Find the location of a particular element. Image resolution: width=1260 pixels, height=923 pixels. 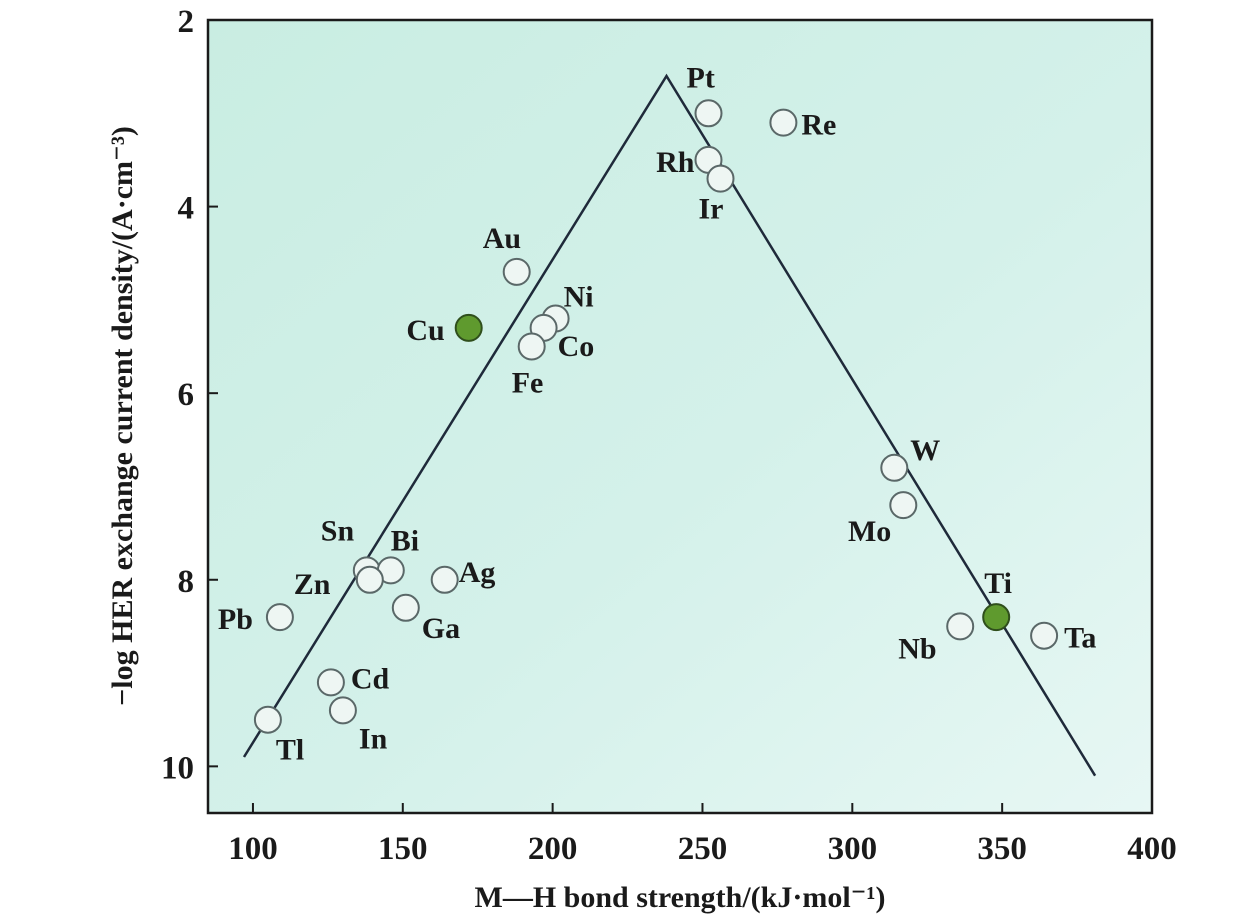

point-w is located at coordinates (894, 467).